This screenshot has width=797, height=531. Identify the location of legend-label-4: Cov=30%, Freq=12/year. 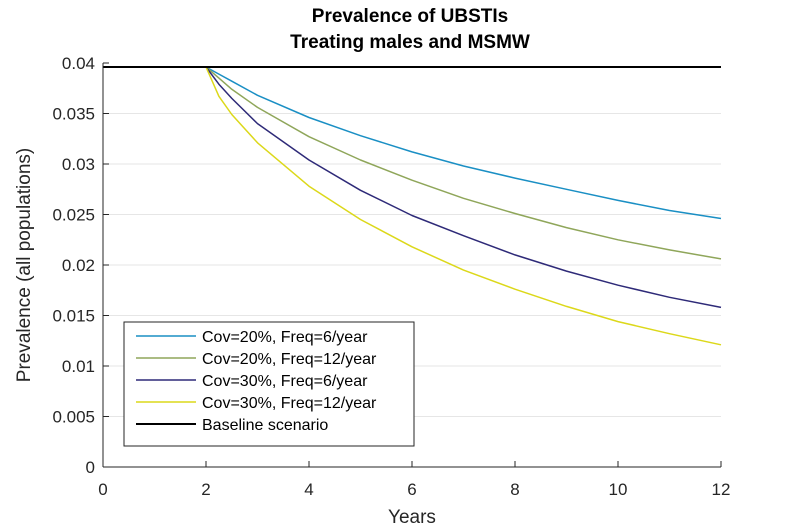
(289, 403).